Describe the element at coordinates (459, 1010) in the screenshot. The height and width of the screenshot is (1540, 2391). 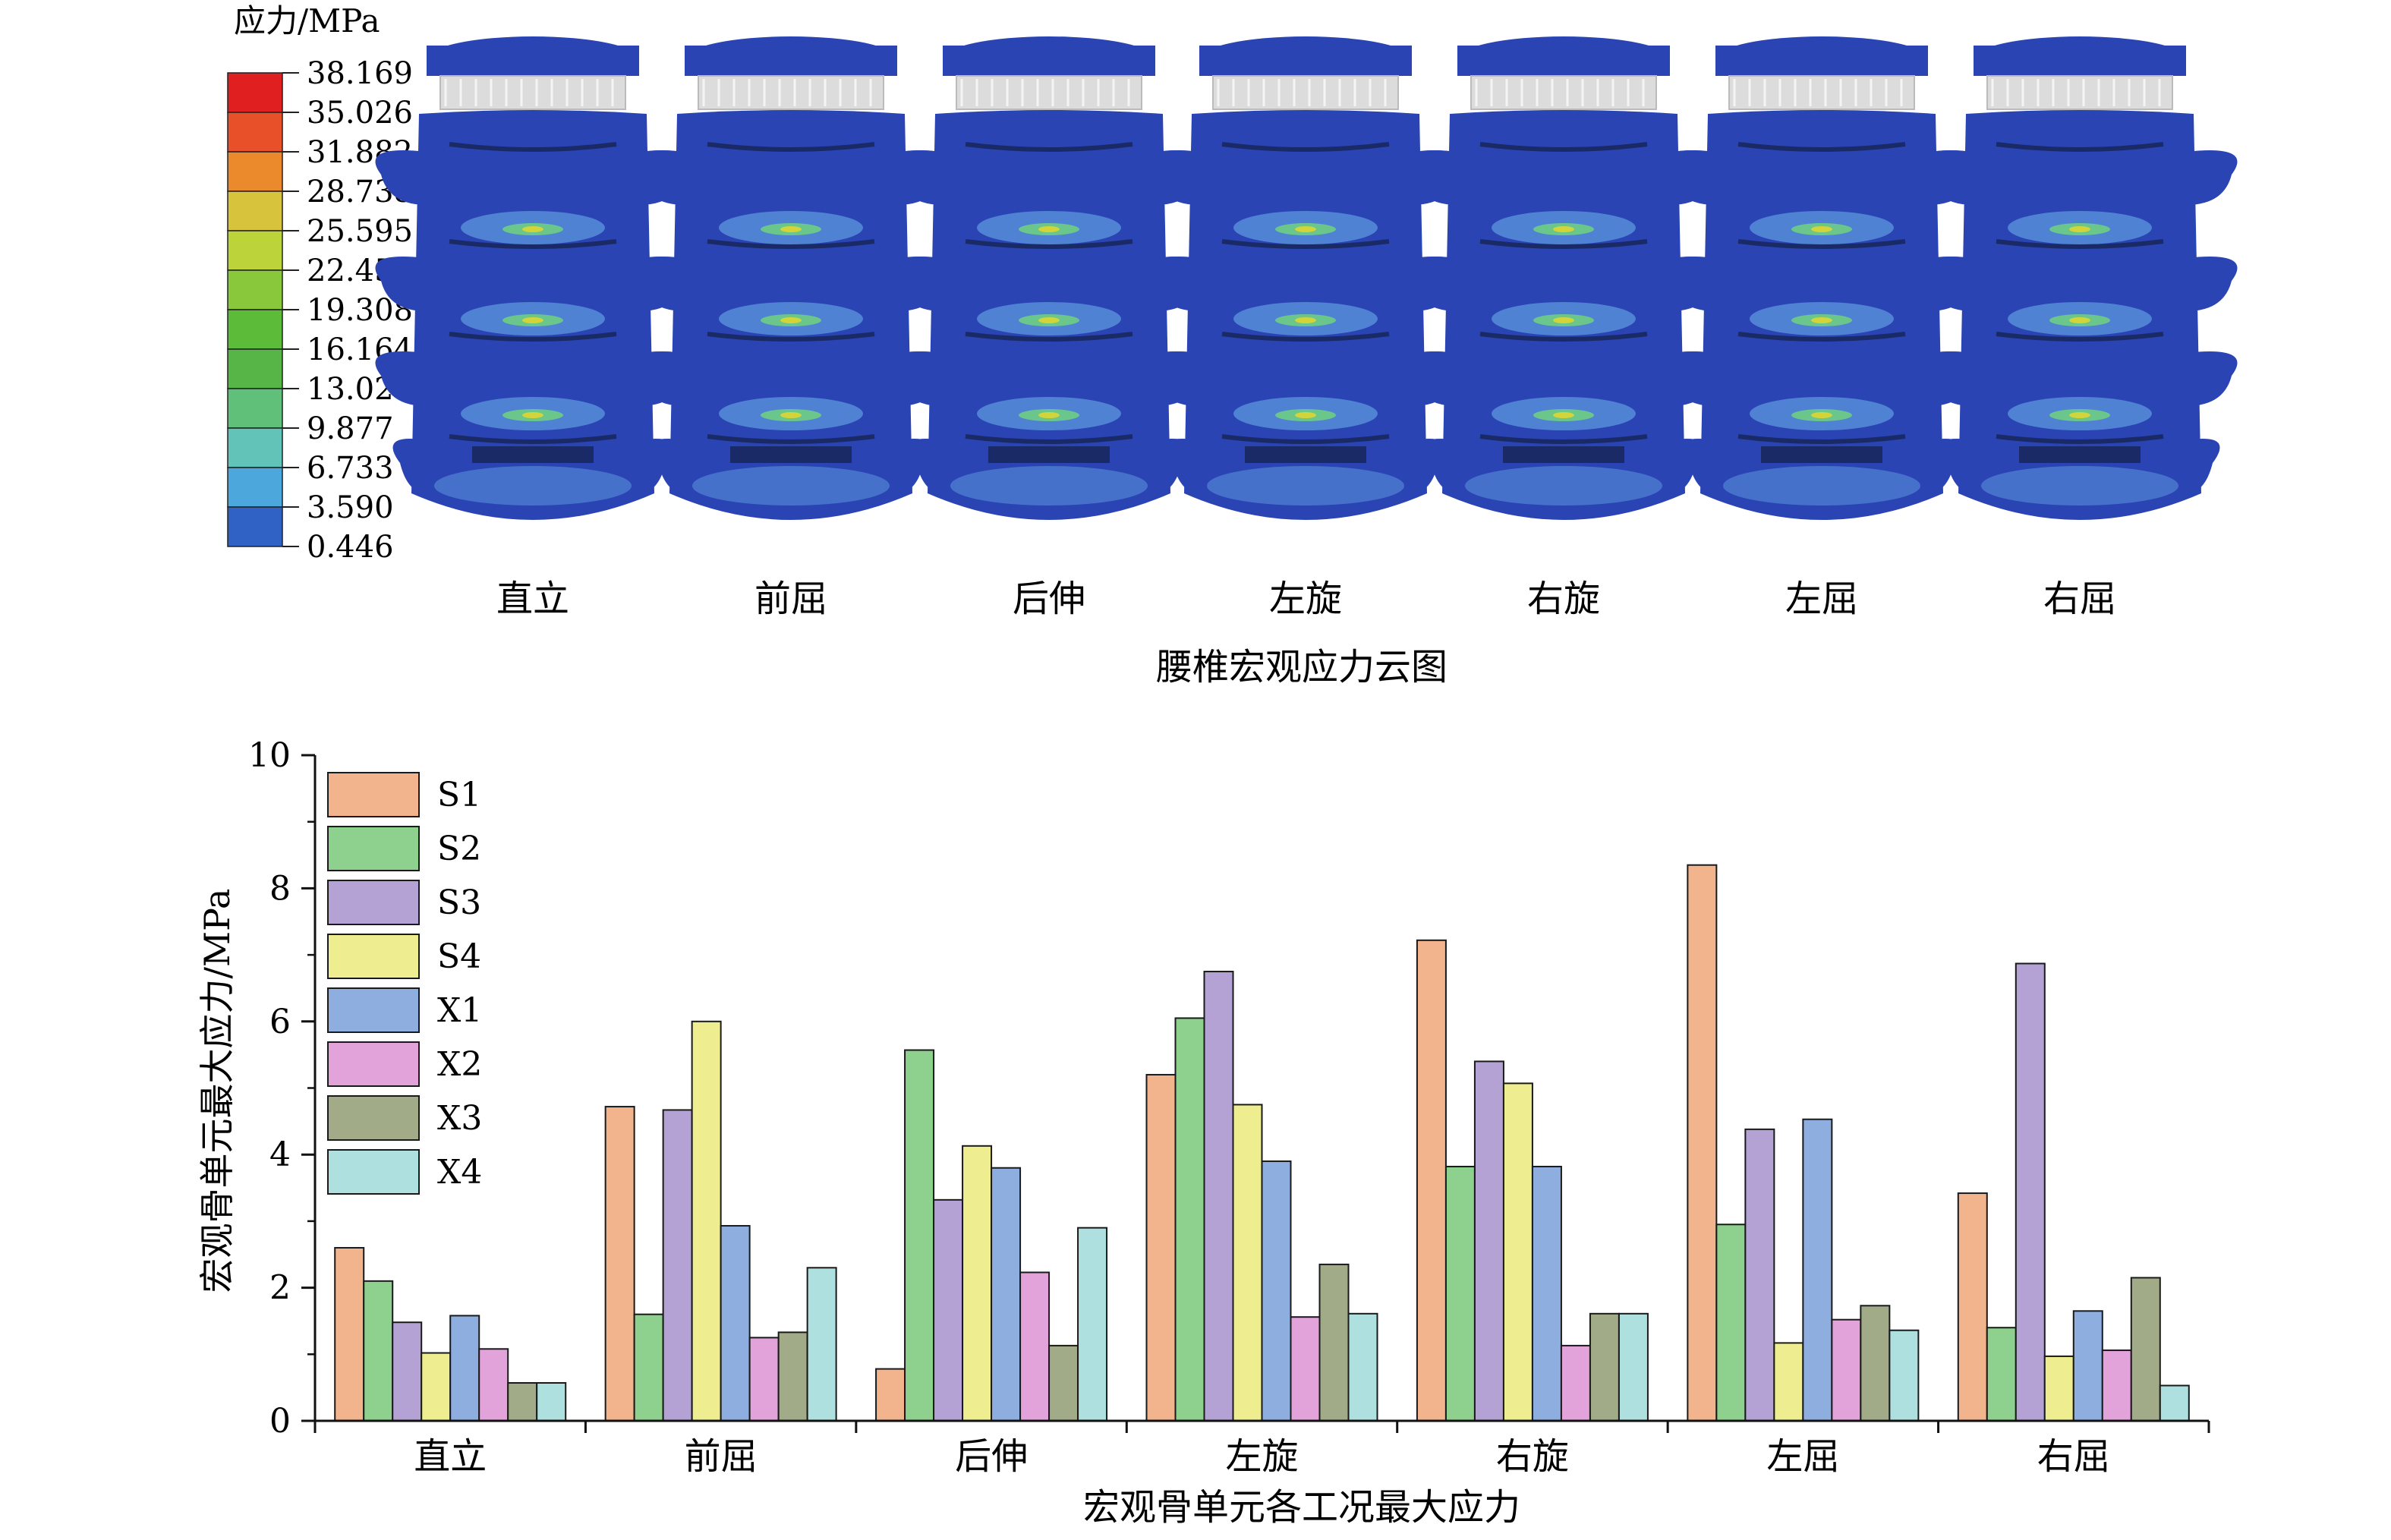
I see `legend-label: X1` at that location.